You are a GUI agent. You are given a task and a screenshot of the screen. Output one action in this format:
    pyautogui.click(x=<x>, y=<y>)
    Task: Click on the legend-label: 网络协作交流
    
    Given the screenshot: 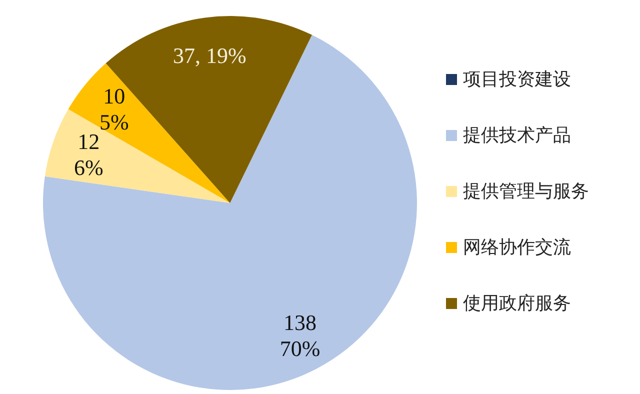 What is the action you would take?
    pyautogui.click(x=517, y=248)
    